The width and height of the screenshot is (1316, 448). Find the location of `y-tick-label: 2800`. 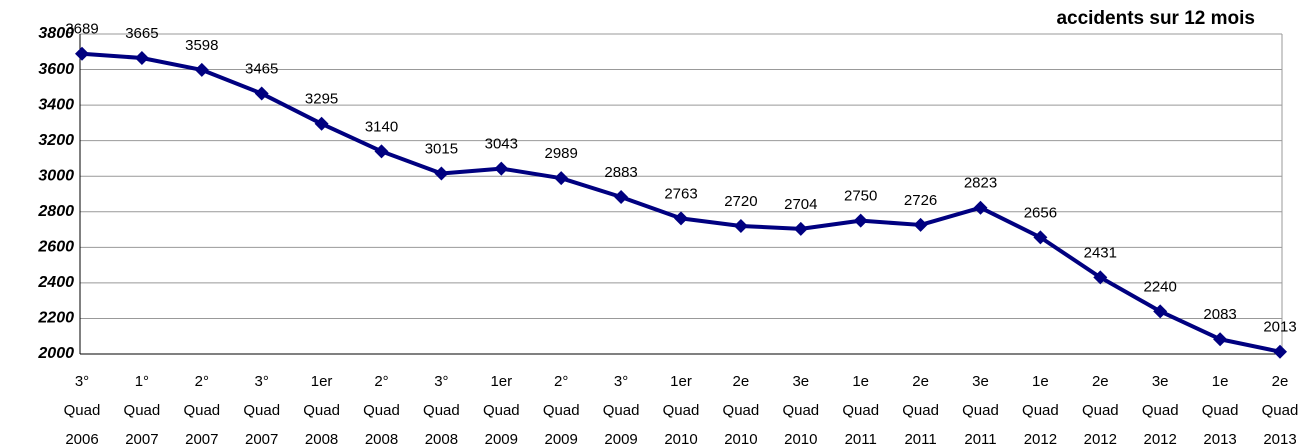

y-tick-label: 2800 is located at coordinates (55, 211).